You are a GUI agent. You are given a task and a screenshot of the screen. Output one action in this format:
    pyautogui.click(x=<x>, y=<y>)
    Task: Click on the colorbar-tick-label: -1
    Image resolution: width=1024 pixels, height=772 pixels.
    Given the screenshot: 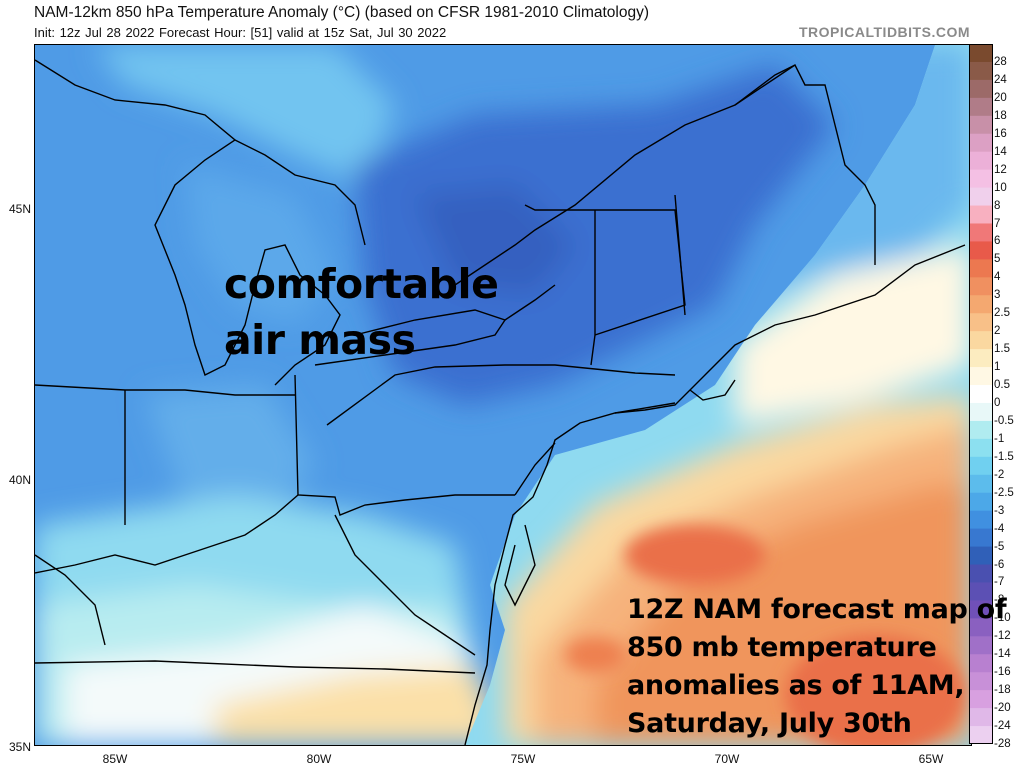 What is the action you would take?
    pyautogui.click(x=999, y=438)
    